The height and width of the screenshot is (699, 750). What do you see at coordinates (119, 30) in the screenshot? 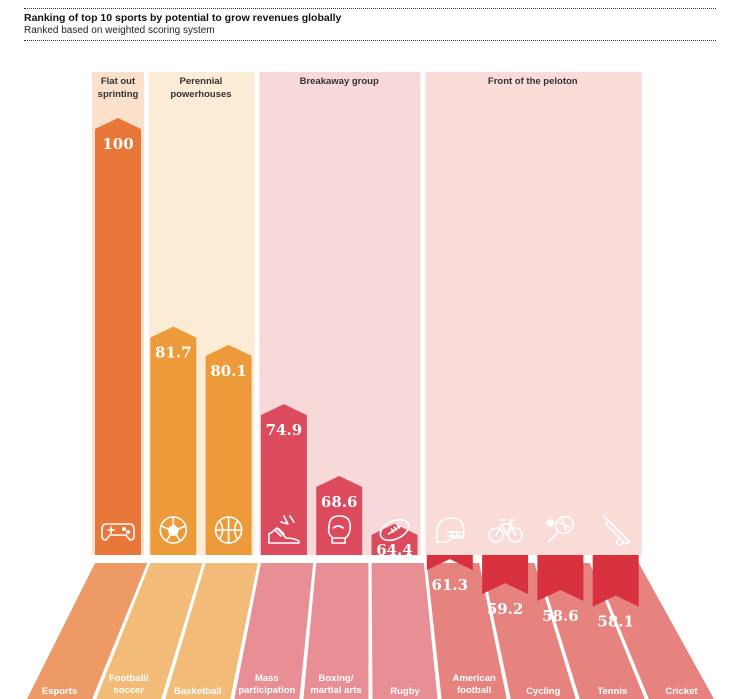
I see `chart-subtitle: Ranked based on weighted scoring system` at bounding box center [119, 30].